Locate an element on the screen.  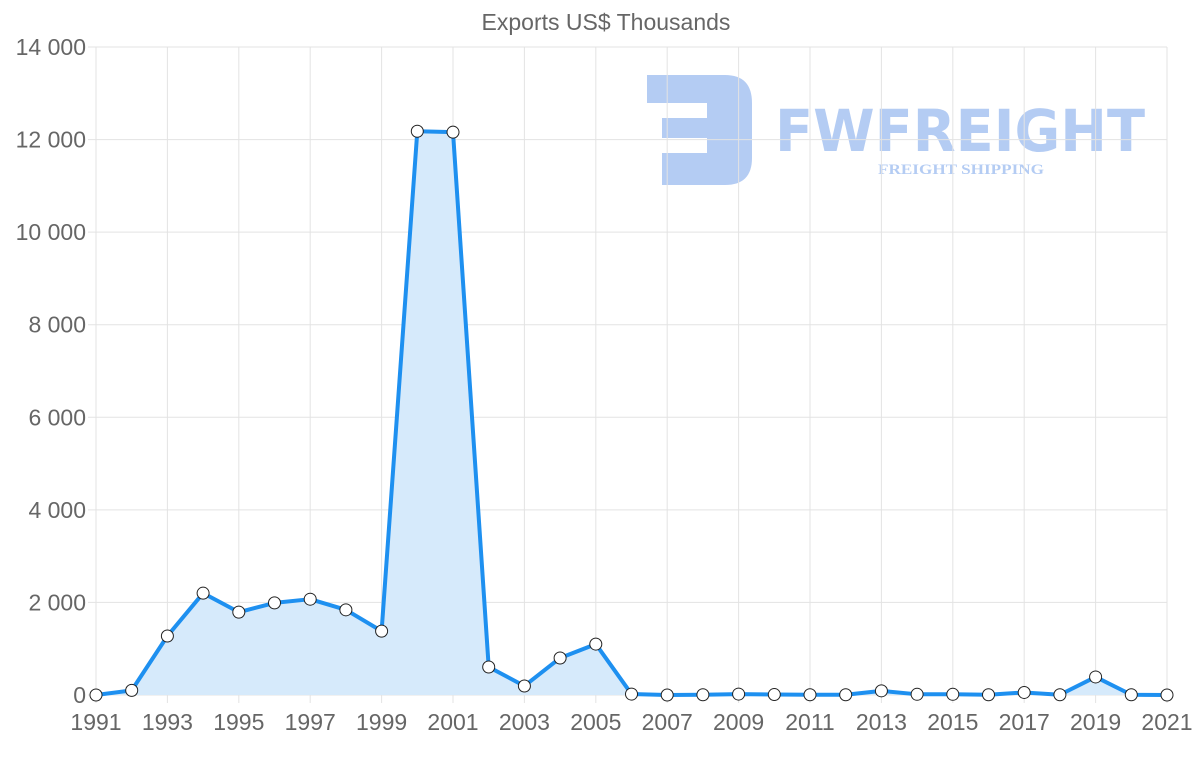
y-tick-label: 10 000 is located at coordinates (51, 232).